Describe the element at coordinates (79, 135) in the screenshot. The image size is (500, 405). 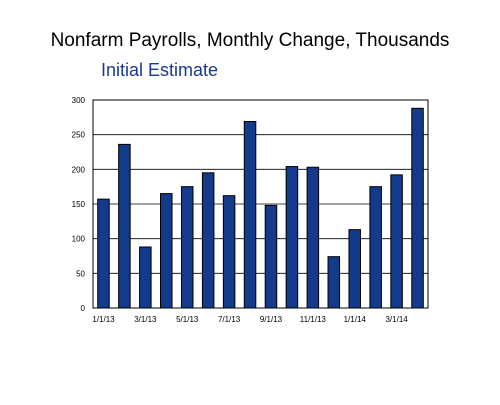
I see `y-tick-label: 250` at that location.